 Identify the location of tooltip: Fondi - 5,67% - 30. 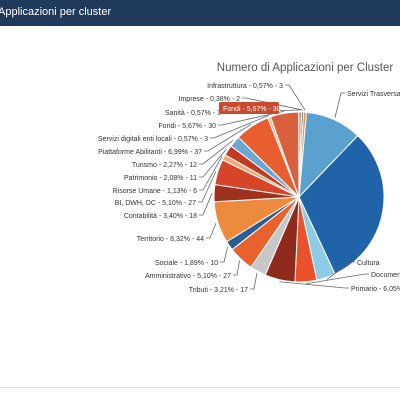
(250, 108).